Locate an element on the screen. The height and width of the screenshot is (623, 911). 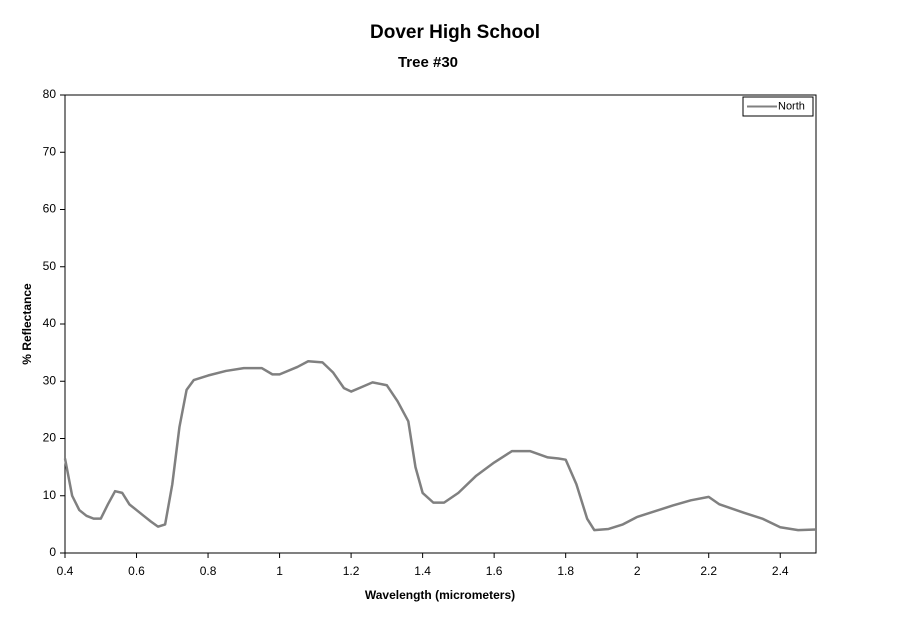
y-tick-label: 40 is located at coordinates (50, 323).